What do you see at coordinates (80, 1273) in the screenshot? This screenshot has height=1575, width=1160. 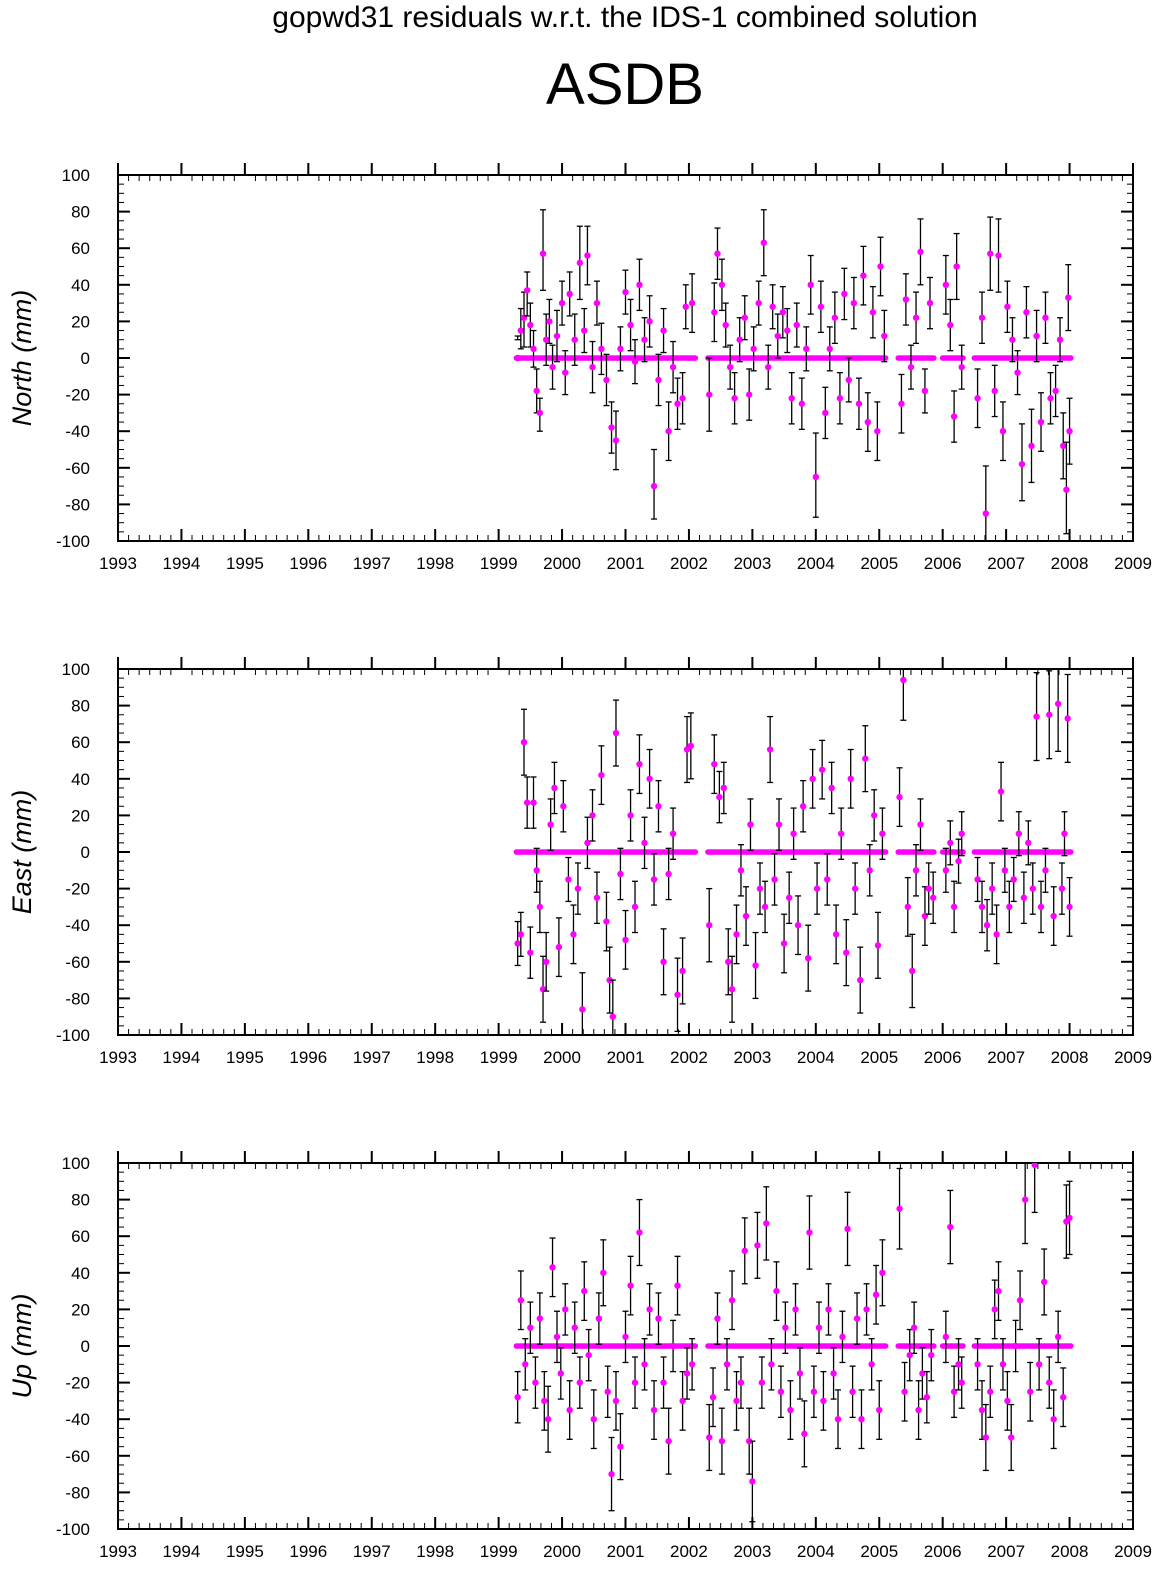 I see `up-y-tick-label: 40` at bounding box center [80, 1273].